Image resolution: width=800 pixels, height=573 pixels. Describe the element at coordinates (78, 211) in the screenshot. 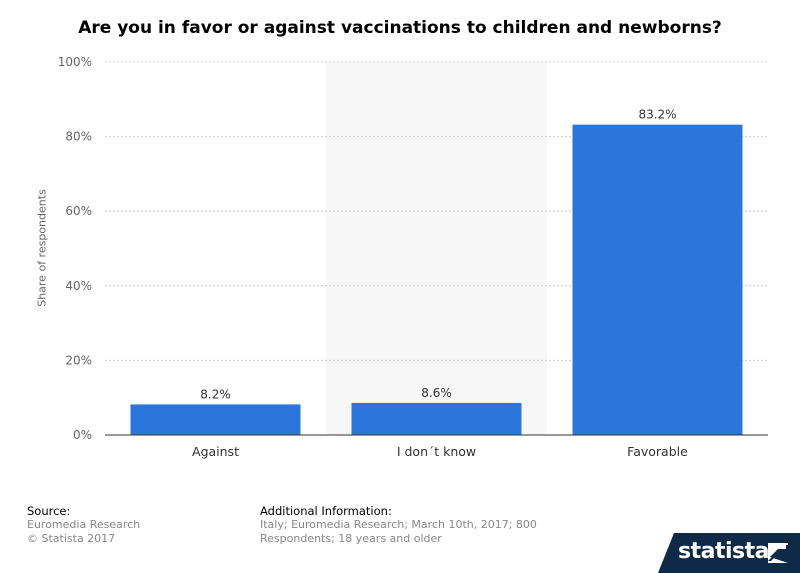

I see `y-tick-label: 60%` at that location.